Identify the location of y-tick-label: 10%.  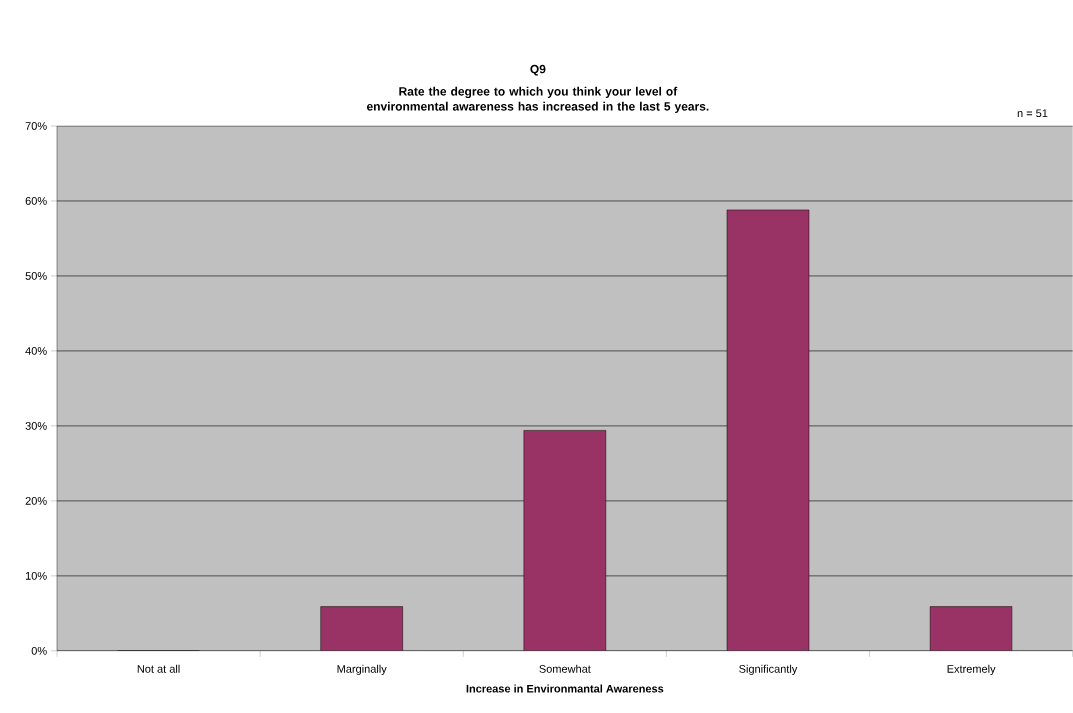
(36, 576).